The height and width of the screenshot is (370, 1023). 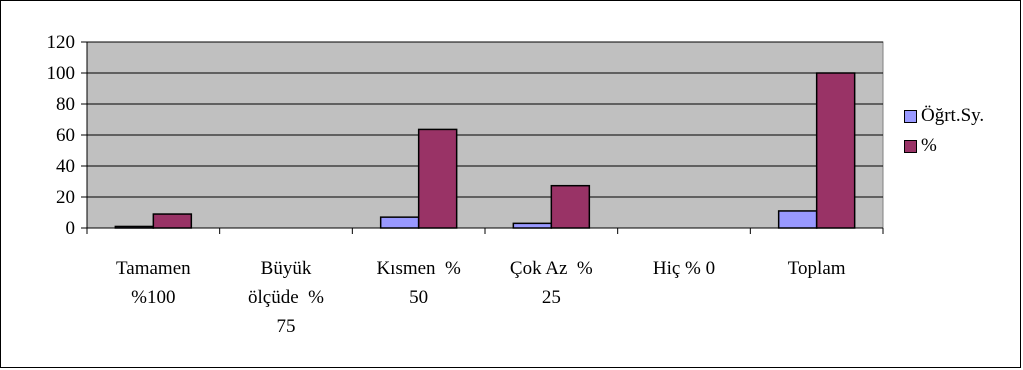 I want to click on x-tick-label-0: Tamamen %100, so click(x=153, y=283).